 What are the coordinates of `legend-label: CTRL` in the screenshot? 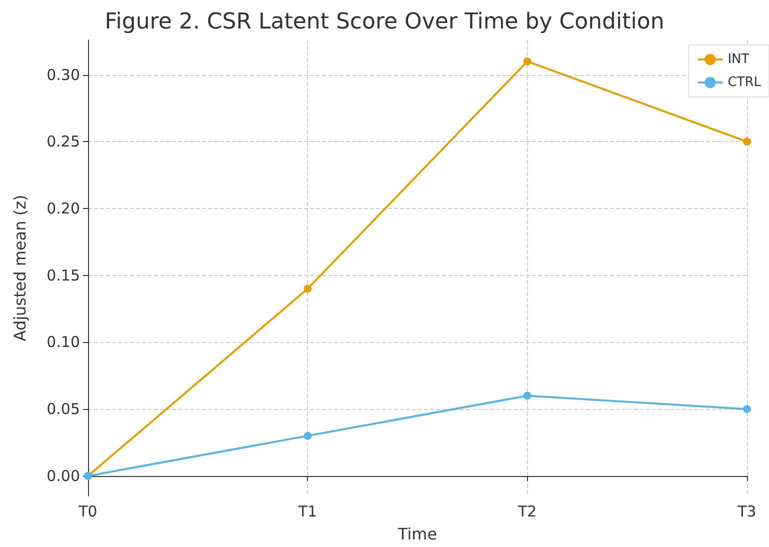 It's located at (745, 82).